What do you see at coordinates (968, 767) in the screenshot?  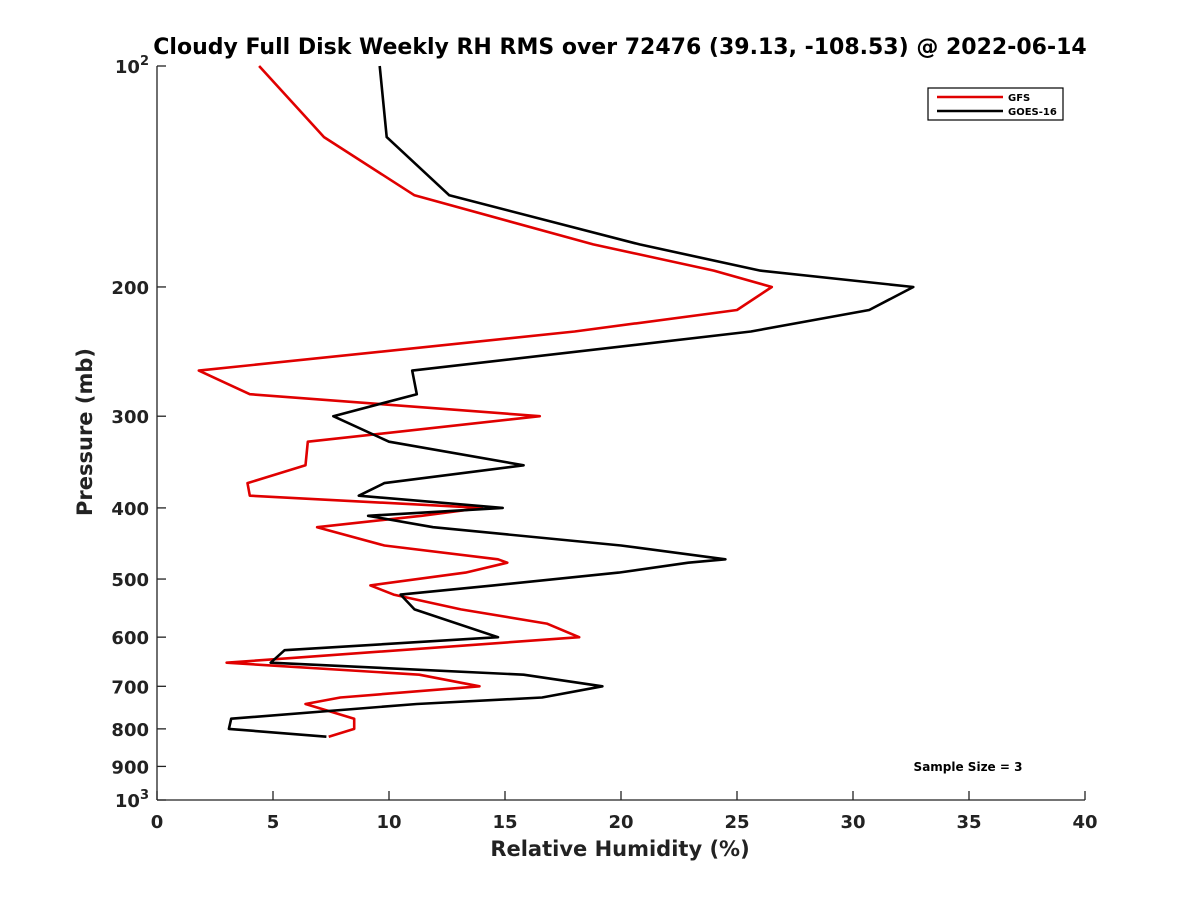 I see `sample-size-annotation: Sample Size = 3` at bounding box center [968, 767].